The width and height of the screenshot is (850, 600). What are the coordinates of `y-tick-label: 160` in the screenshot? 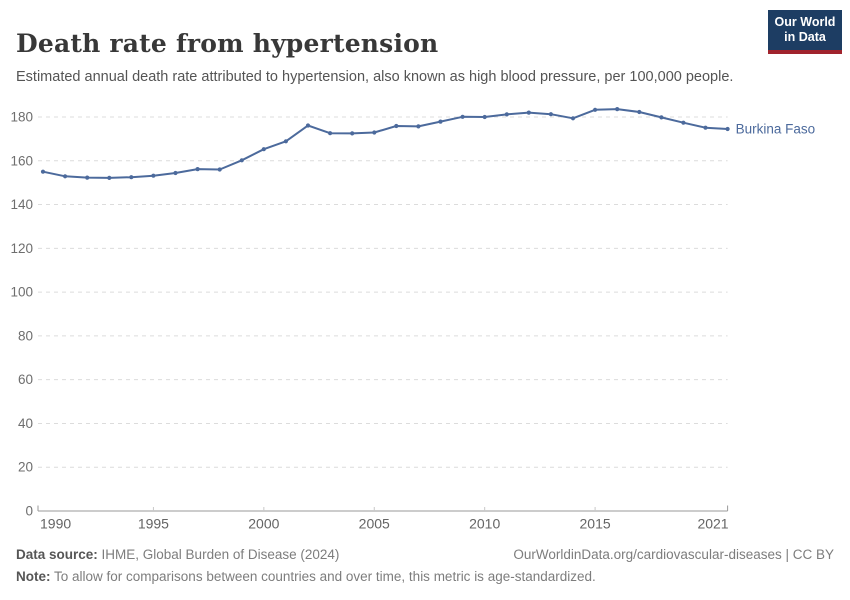 It's located at (21, 160).